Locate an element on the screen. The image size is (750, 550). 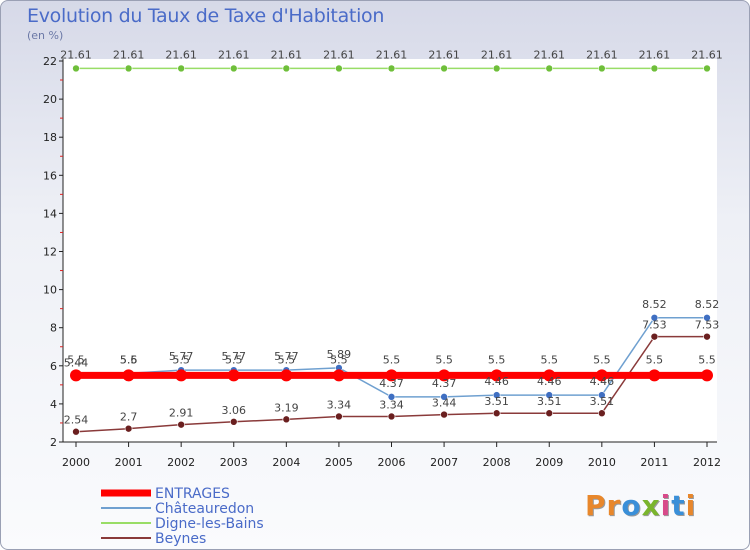
logo-letter: t is located at coordinates (678, 505).